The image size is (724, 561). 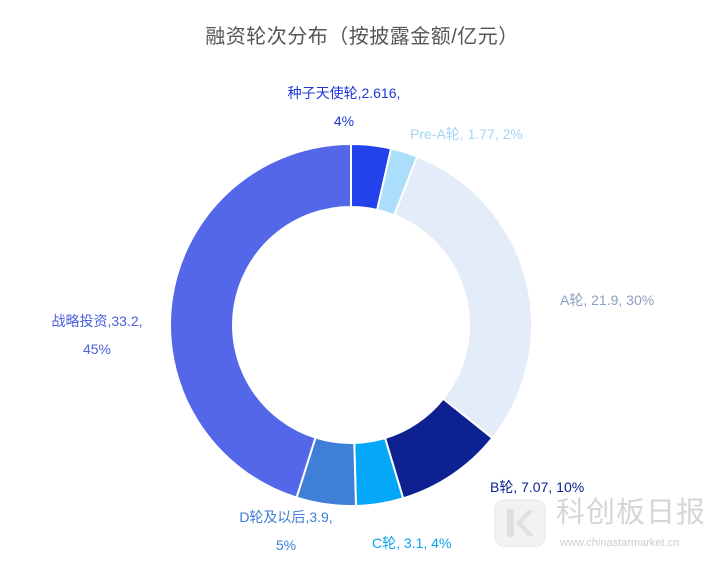 What do you see at coordinates (286, 545) in the screenshot?
I see `data-label-percent: 5%` at bounding box center [286, 545].